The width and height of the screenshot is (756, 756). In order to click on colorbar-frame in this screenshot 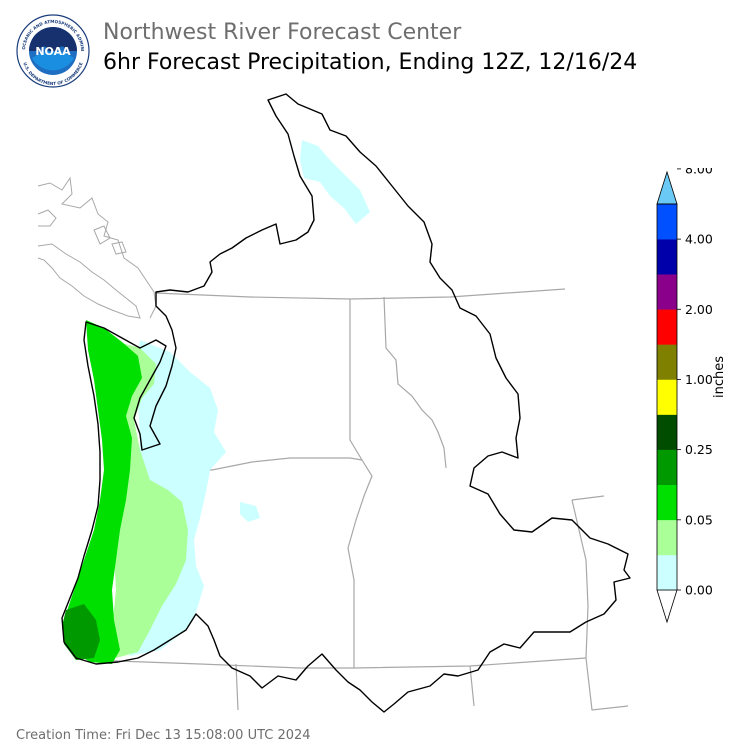, I will do `click(667, 397)`.